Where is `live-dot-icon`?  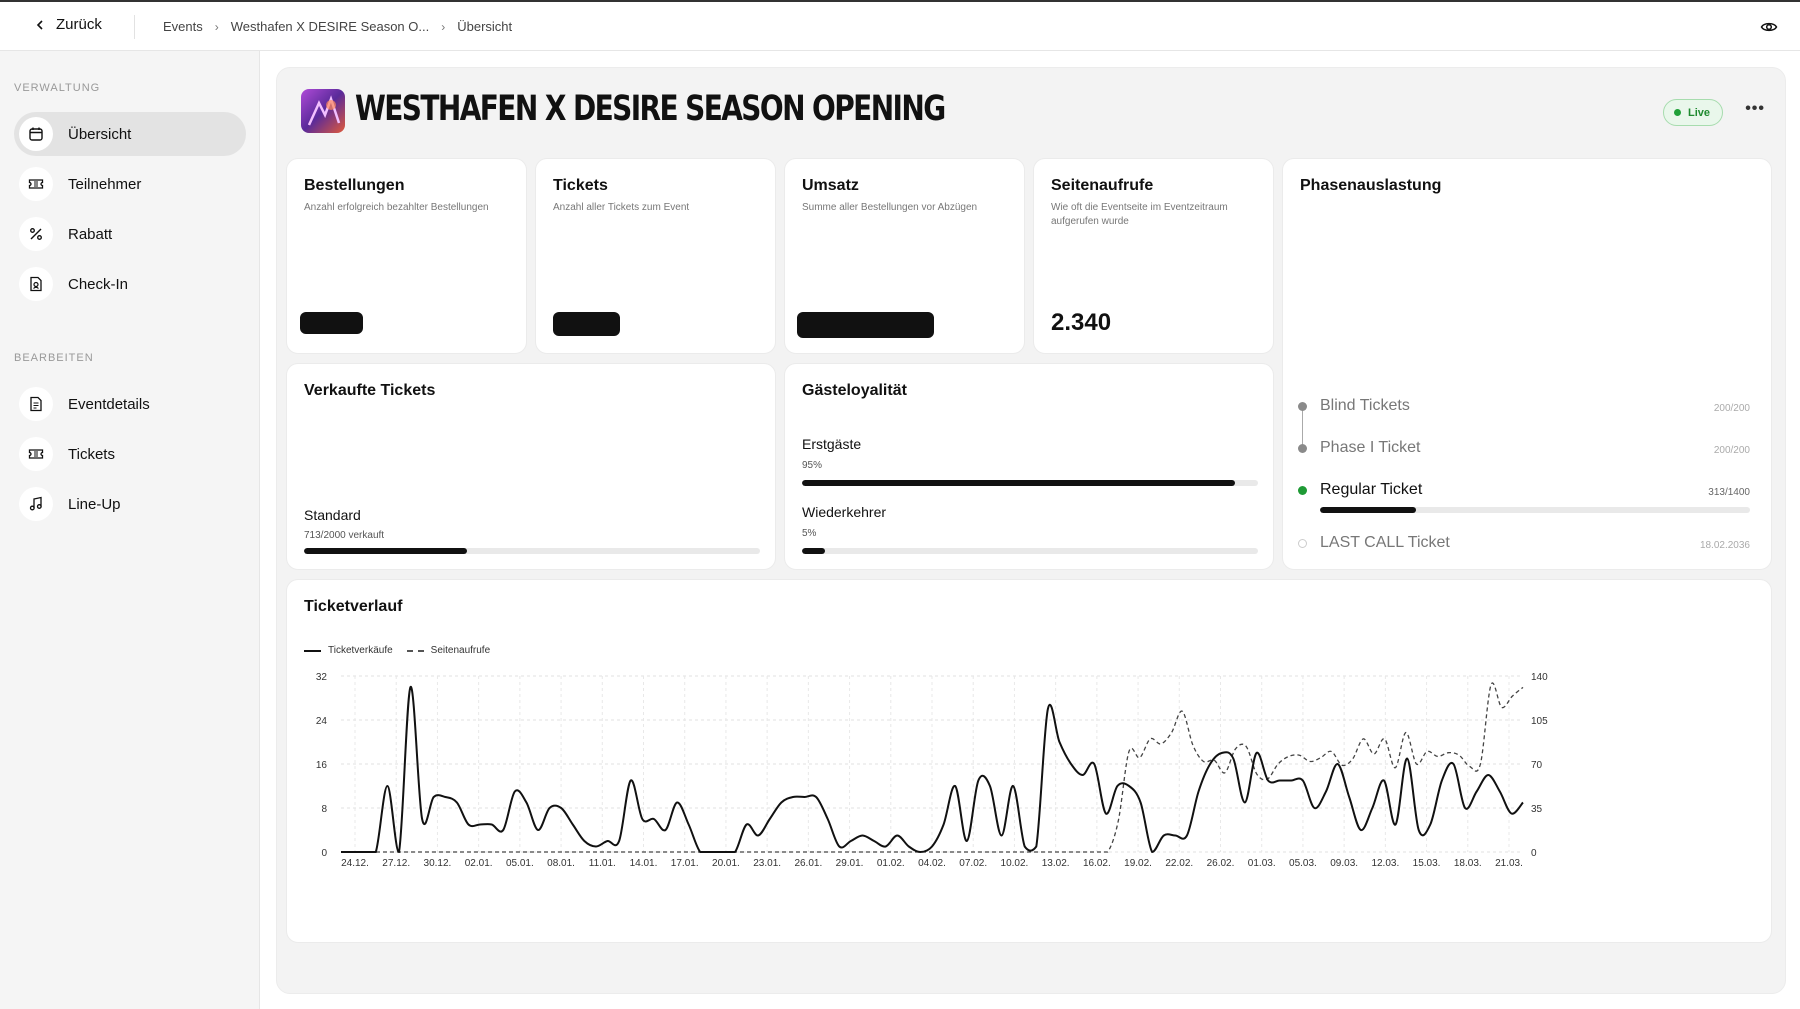 live-dot-icon is located at coordinates (1677, 112).